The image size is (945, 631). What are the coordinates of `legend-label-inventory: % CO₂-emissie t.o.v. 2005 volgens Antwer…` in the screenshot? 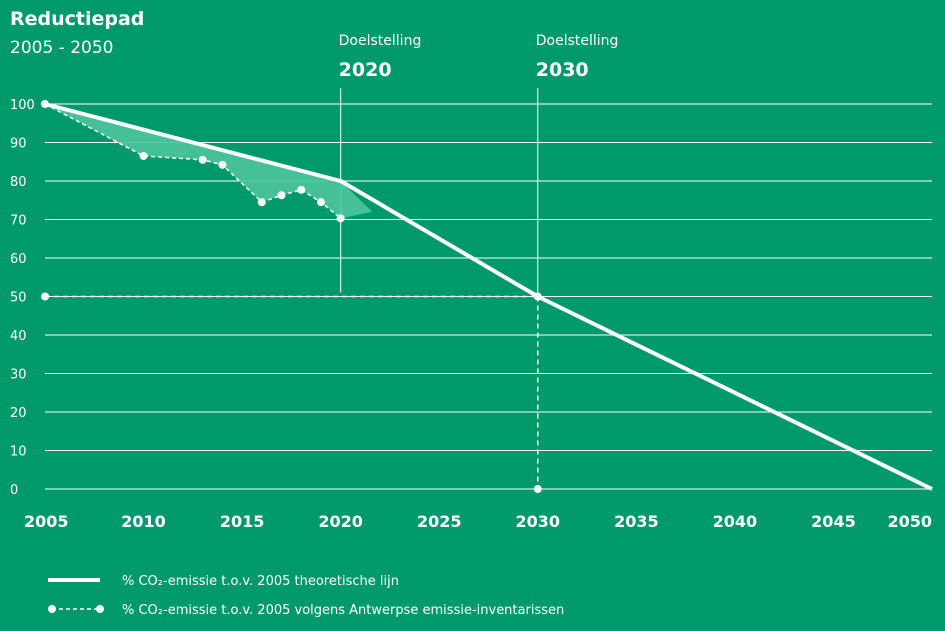 It's located at (343, 610).